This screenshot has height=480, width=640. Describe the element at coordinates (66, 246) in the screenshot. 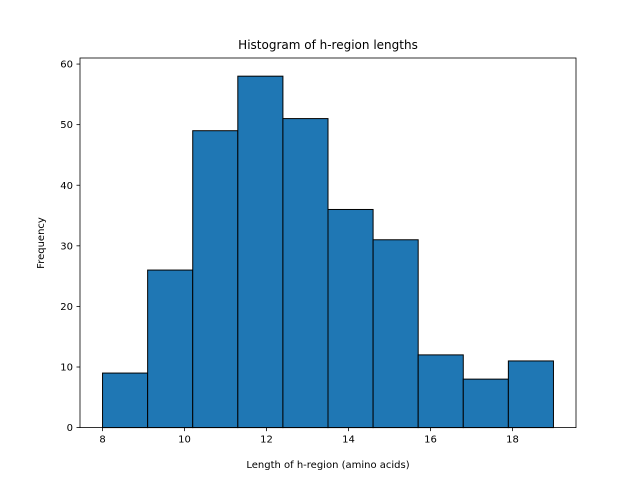

I see `y-tick-label: 30` at that location.